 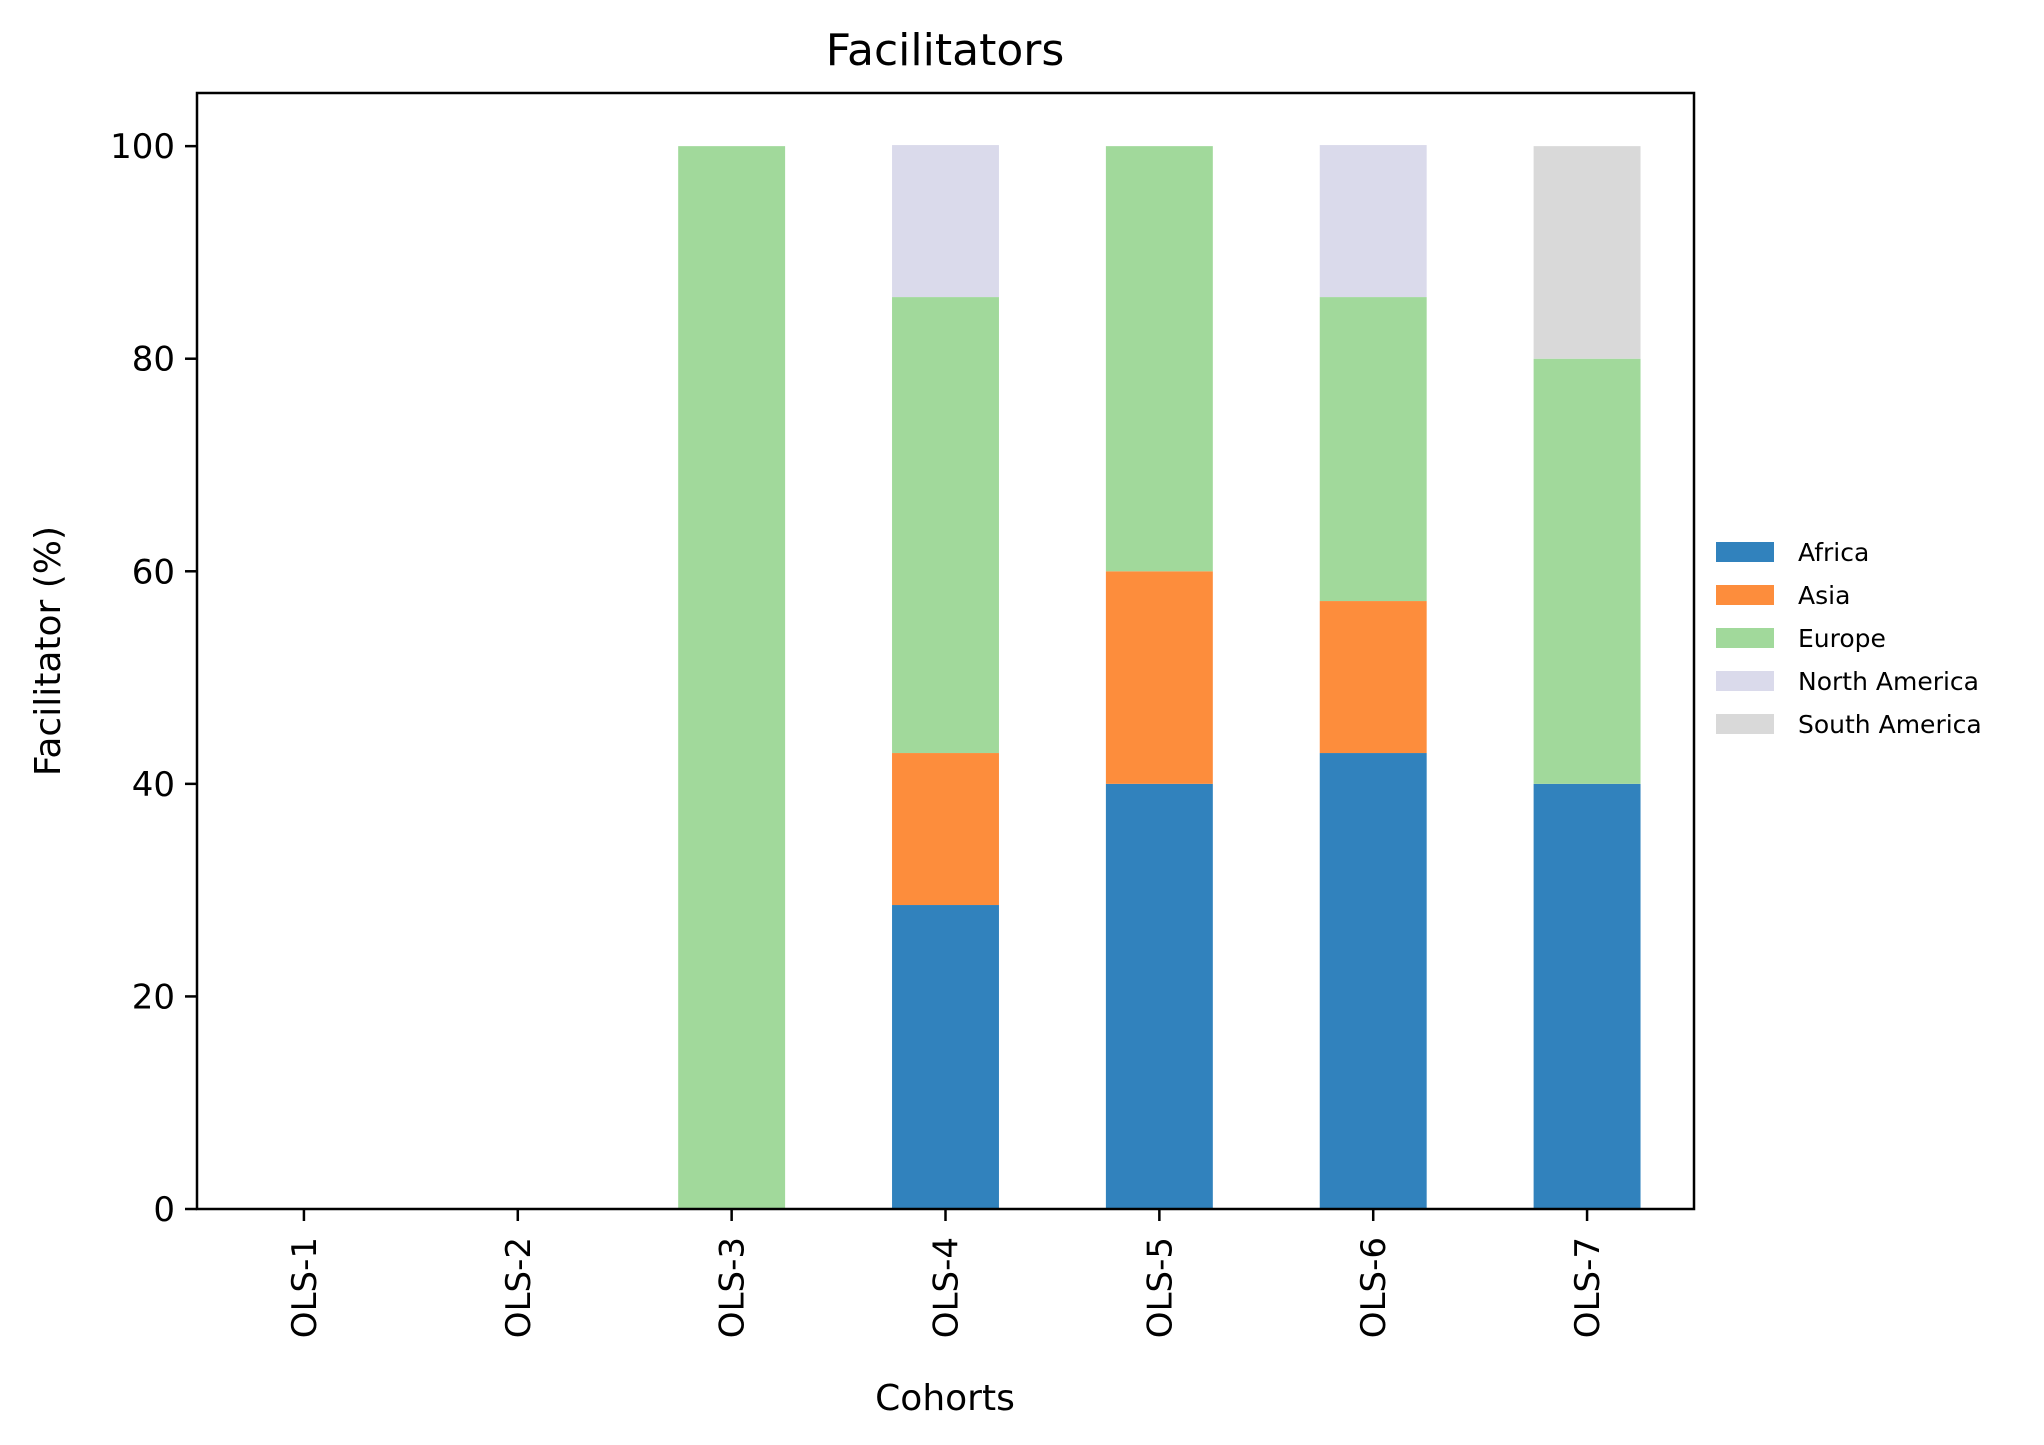 What do you see at coordinates (1833, 552) in the screenshot?
I see `legend-label-africa: Africa` at bounding box center [1833, 552].